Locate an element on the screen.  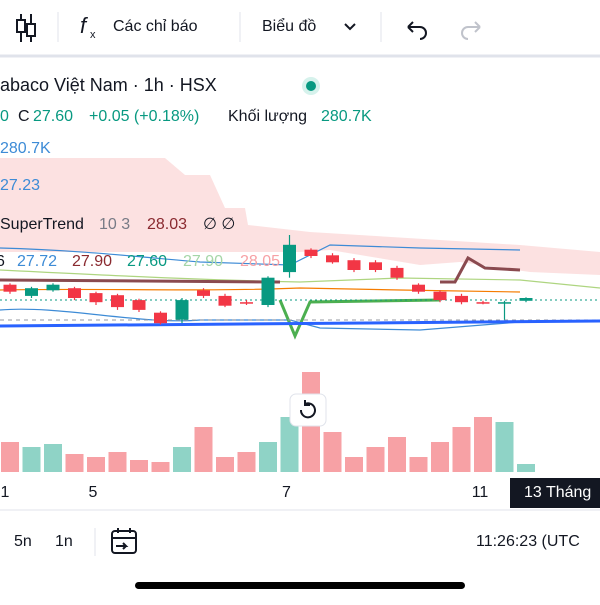
range-button: 5n is located at coordinates (23, 541).